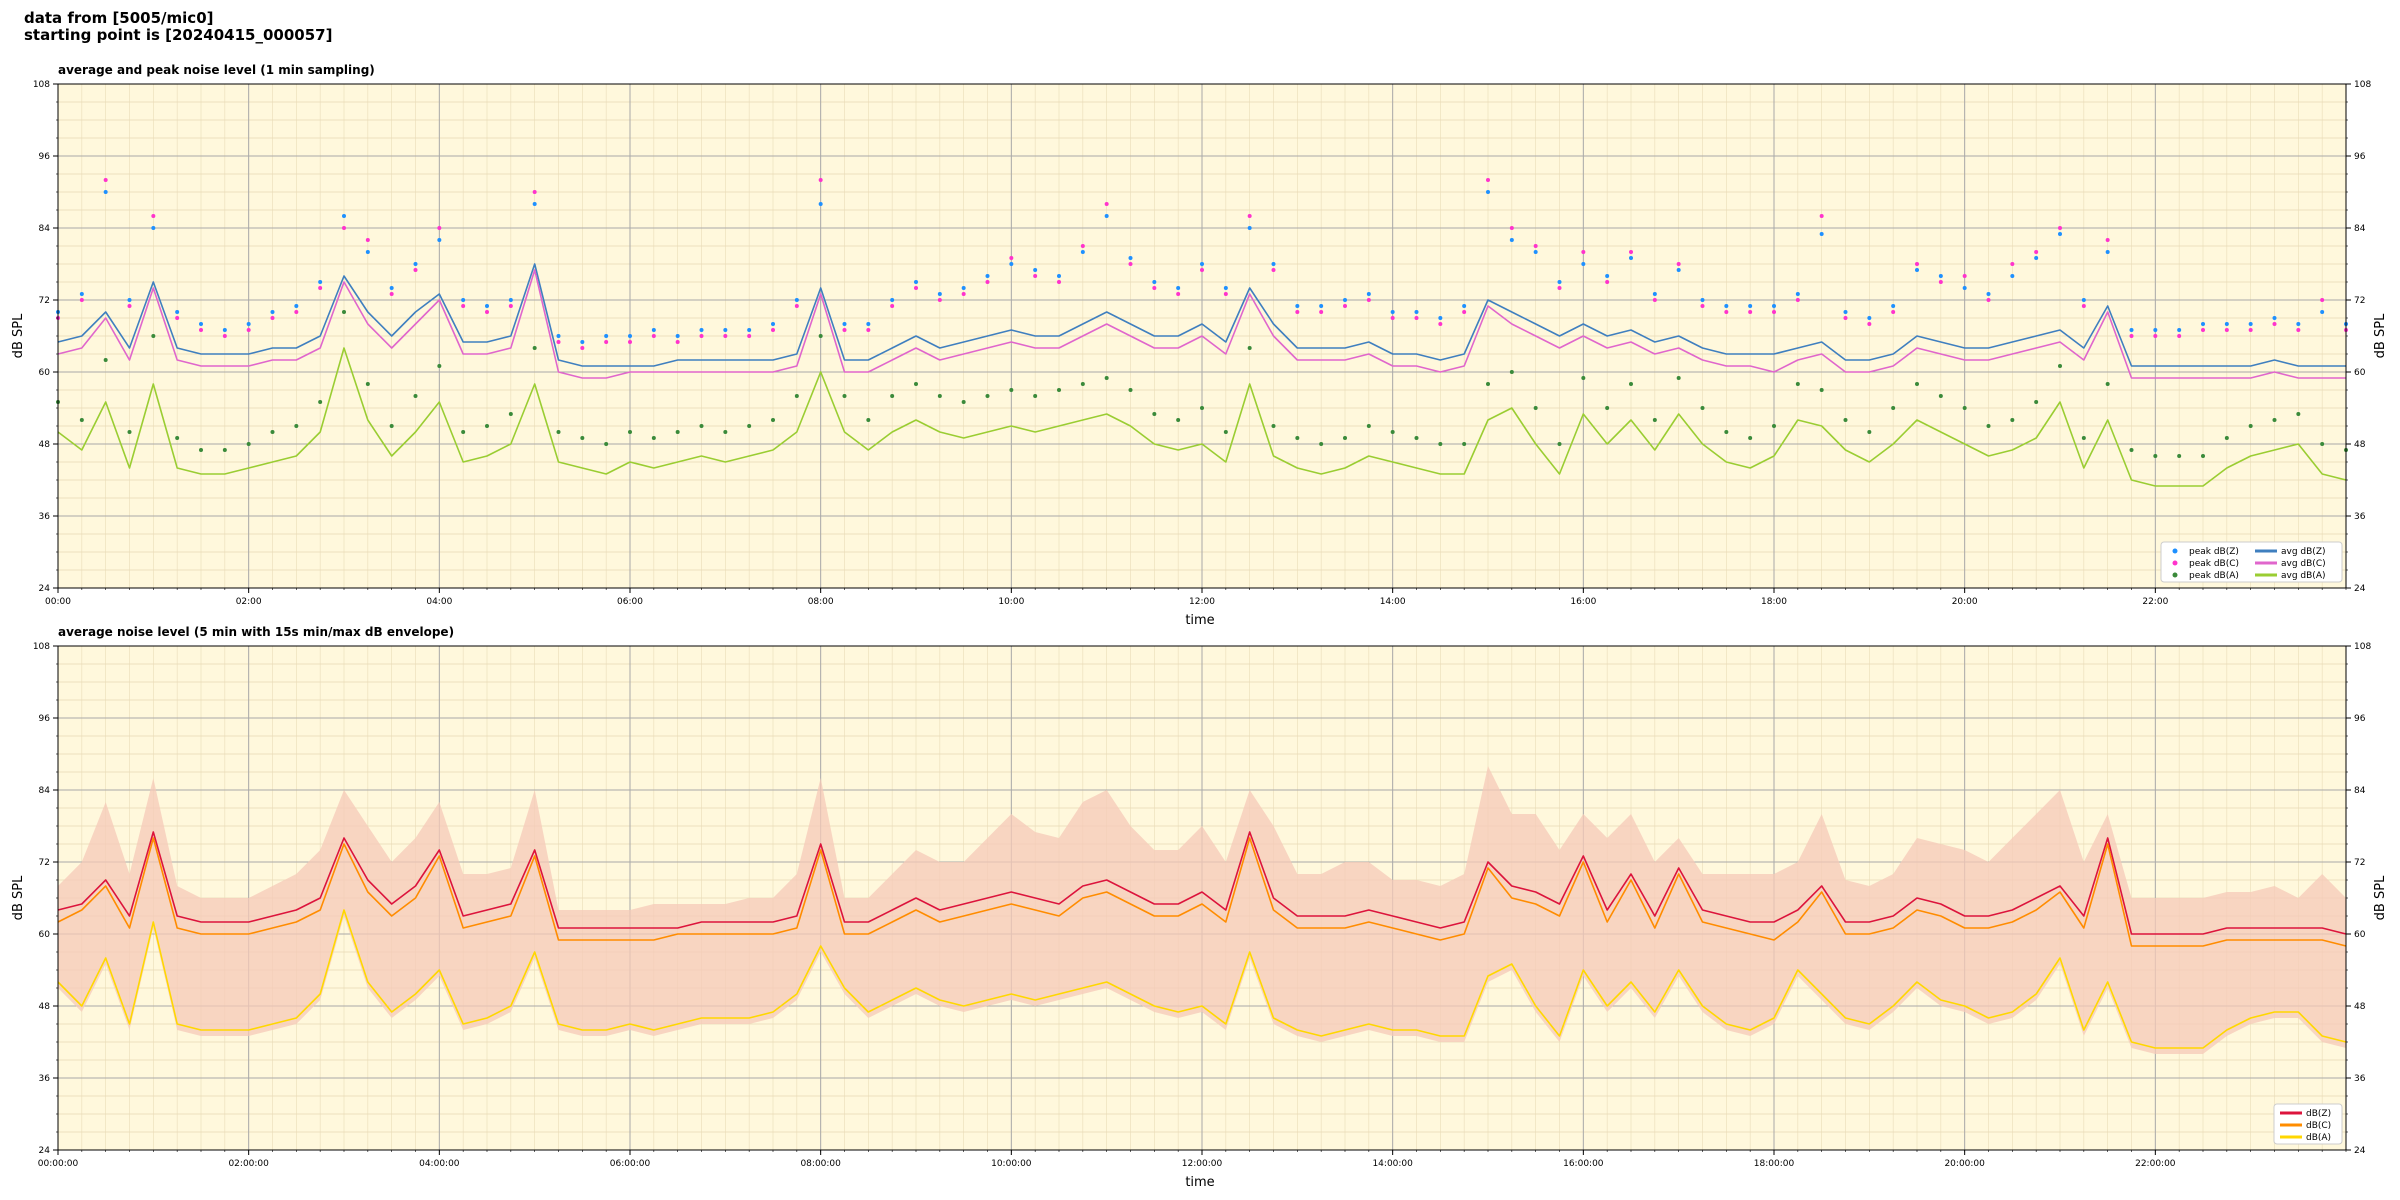 The height and width of the screenshot is (1200, 2400). What do you see at coordinates (248, 1164) in the screenshot?
I see `x-tick-label: 02:00:00` at bounding box center [248, 1164].